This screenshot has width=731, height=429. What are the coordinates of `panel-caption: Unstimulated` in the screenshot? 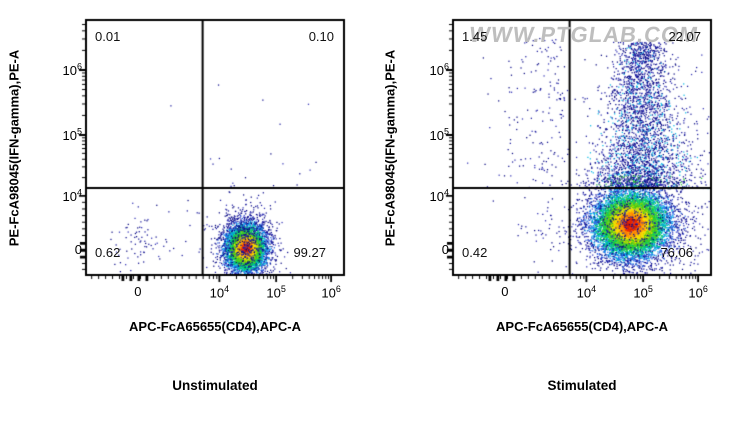 It's located at (215, 385).